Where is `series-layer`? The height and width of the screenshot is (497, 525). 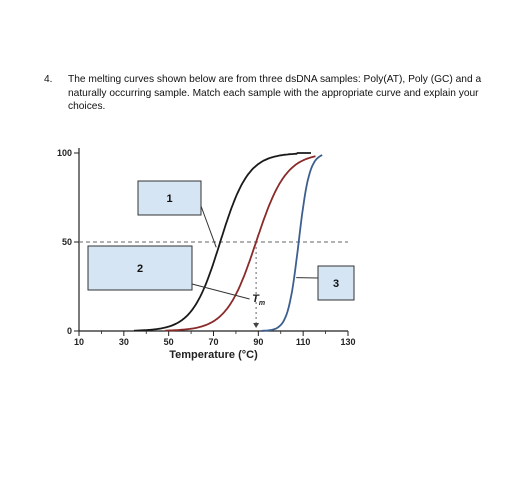
series-layer is located at coordinates (228, 242).